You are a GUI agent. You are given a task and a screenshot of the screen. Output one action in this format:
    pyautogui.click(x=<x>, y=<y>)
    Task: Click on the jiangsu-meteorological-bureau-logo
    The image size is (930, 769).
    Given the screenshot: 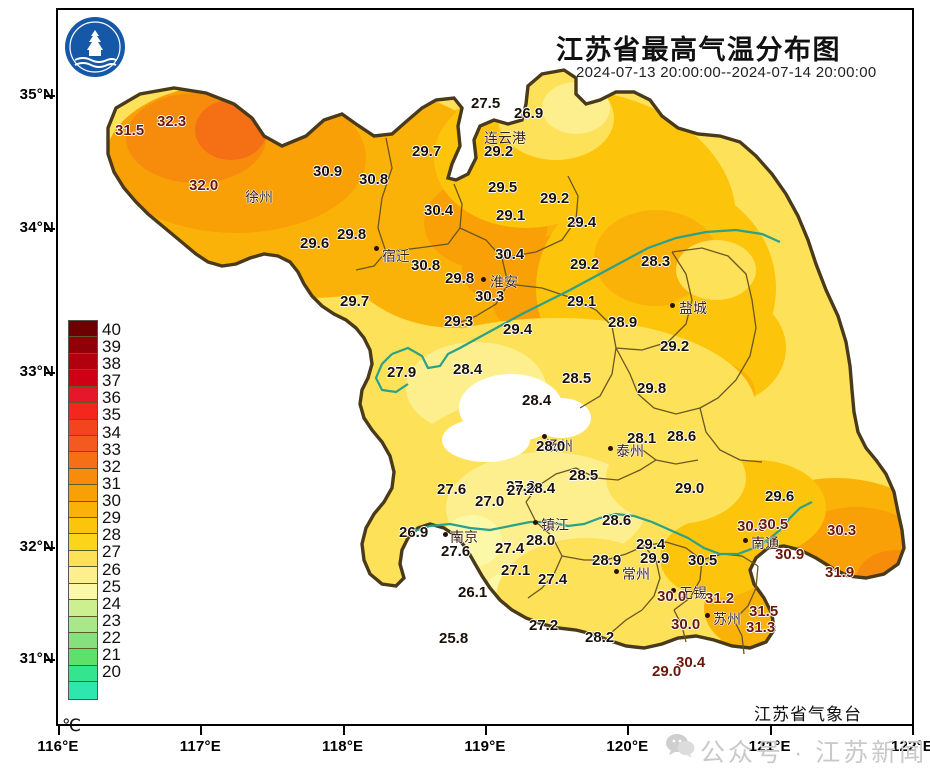 What is the action you would take?
    pyautogui.click(x=95, y=47)
    